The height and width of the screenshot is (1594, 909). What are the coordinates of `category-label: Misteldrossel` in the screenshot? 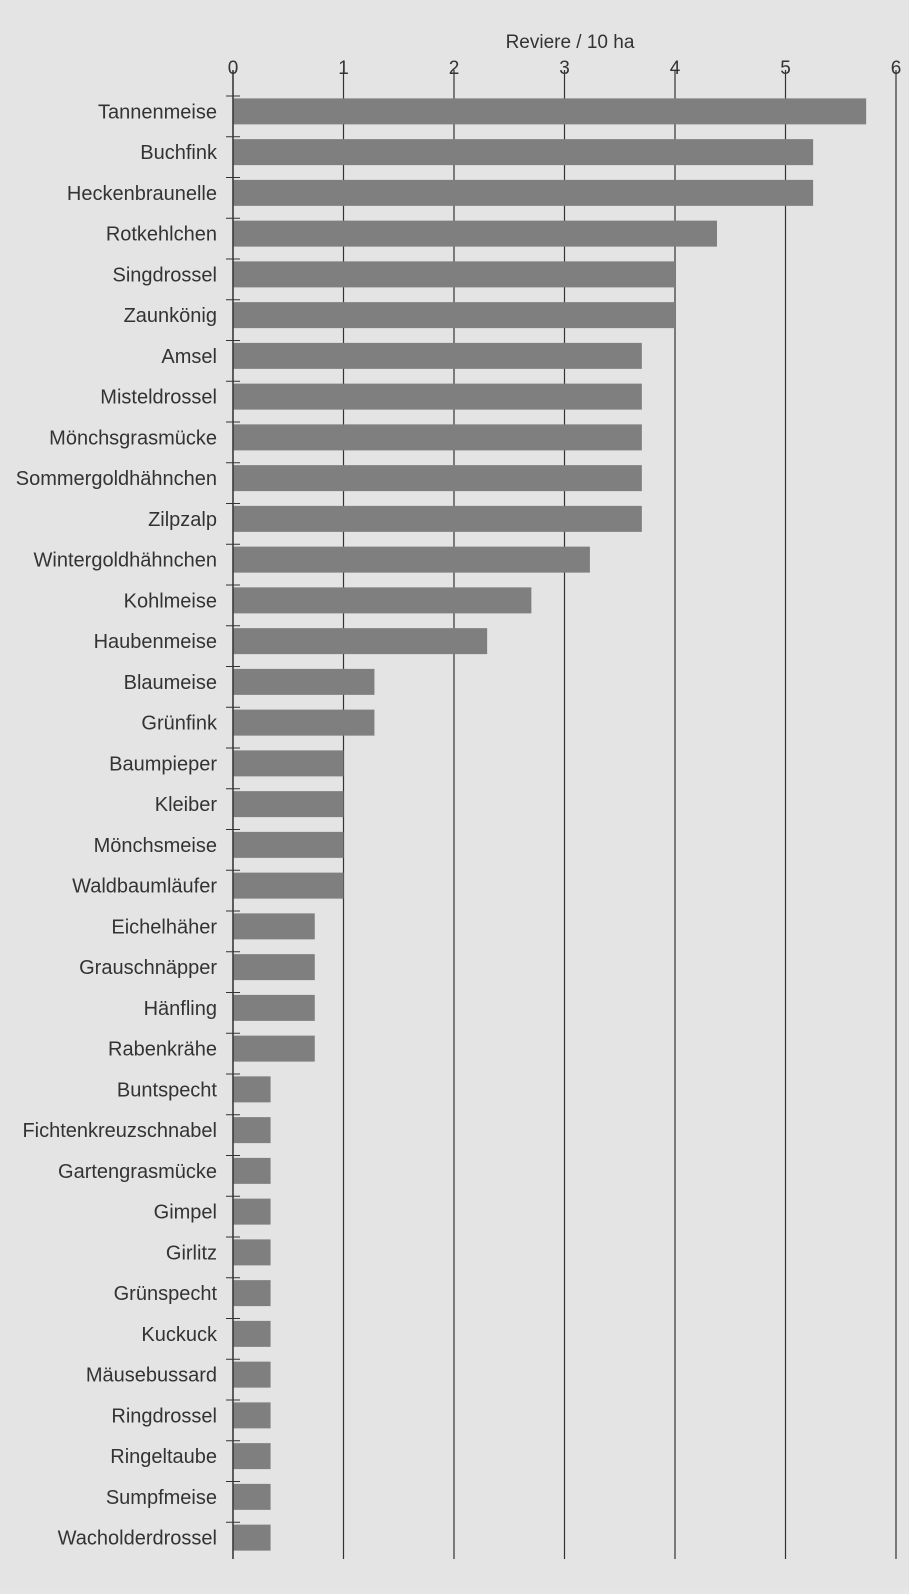 It's located at (158, 398).